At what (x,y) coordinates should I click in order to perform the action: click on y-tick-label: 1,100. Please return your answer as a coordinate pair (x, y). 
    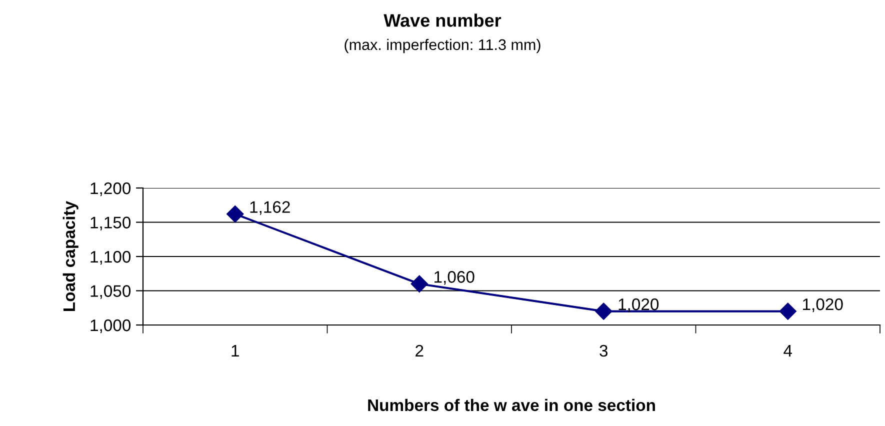
    Looking at the image, I should click on (110, 257).